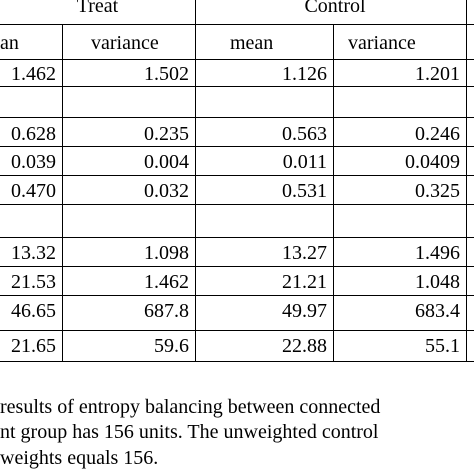  I want to click on col-header-control-variance: variance, so click(382, 43).